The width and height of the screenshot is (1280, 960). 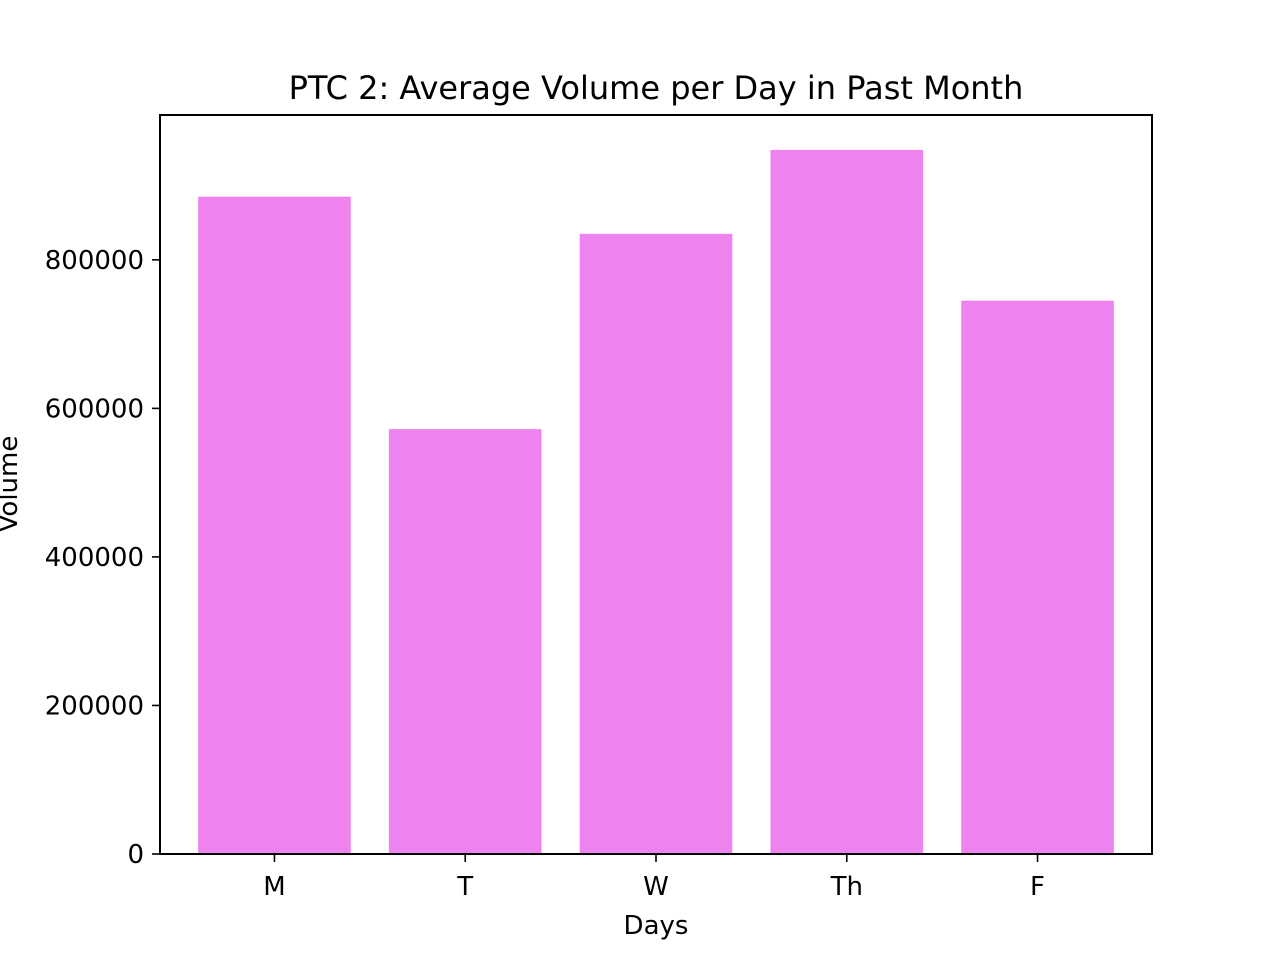 I want to click on x-tick-label: M, so click(x=274, y=887).